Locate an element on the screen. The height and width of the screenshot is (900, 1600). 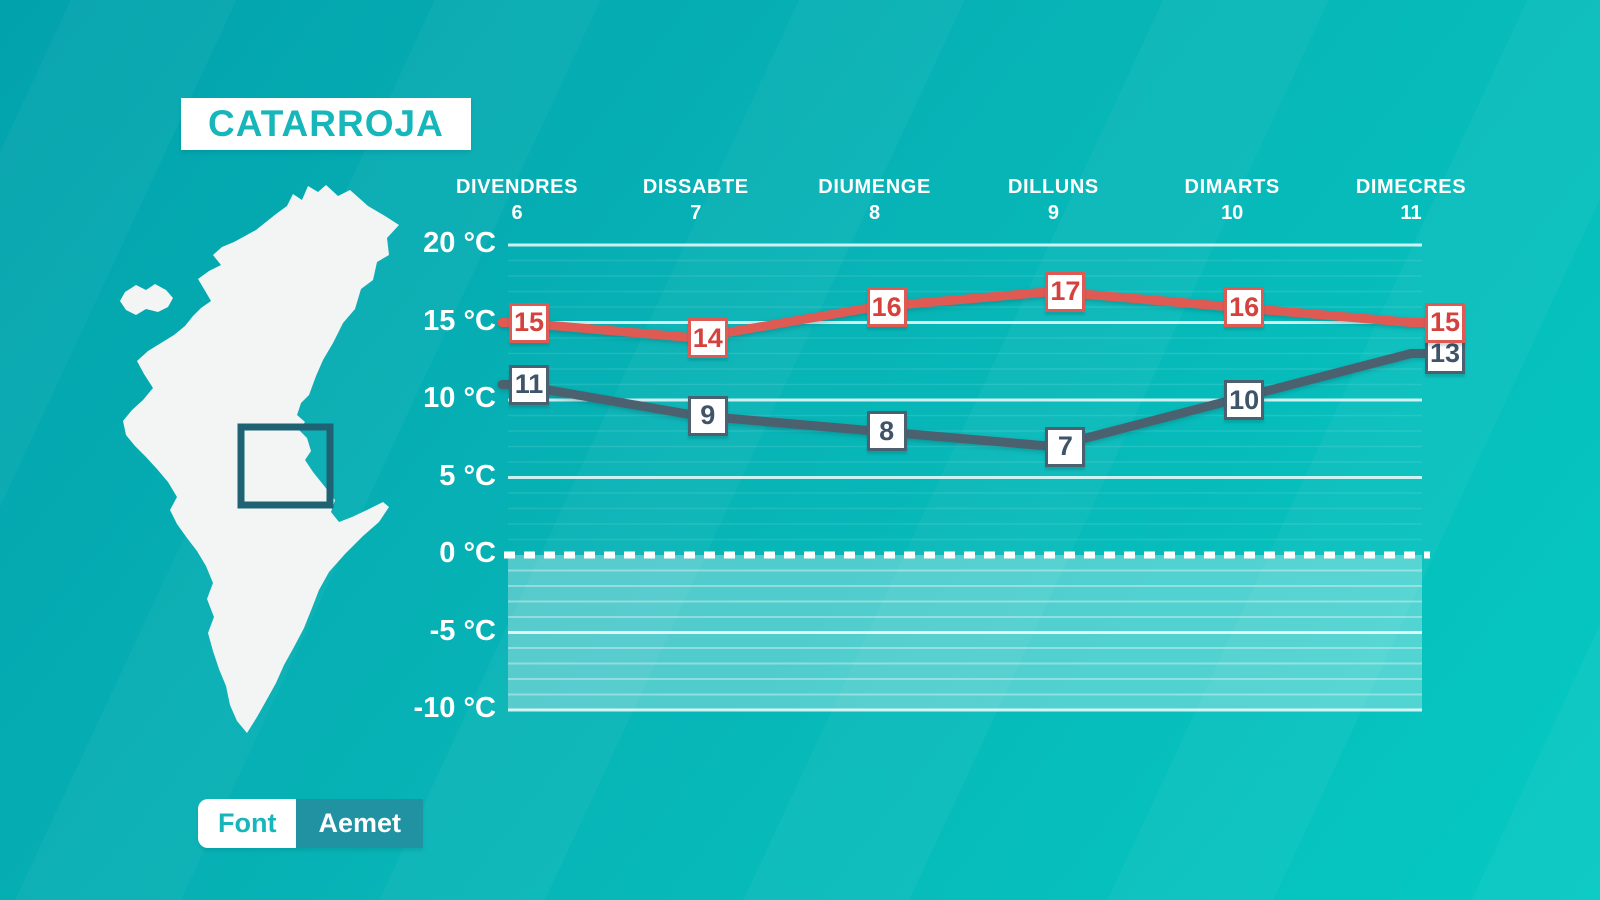
day-name: DIMARTS is located at coordinates (1232, 187).